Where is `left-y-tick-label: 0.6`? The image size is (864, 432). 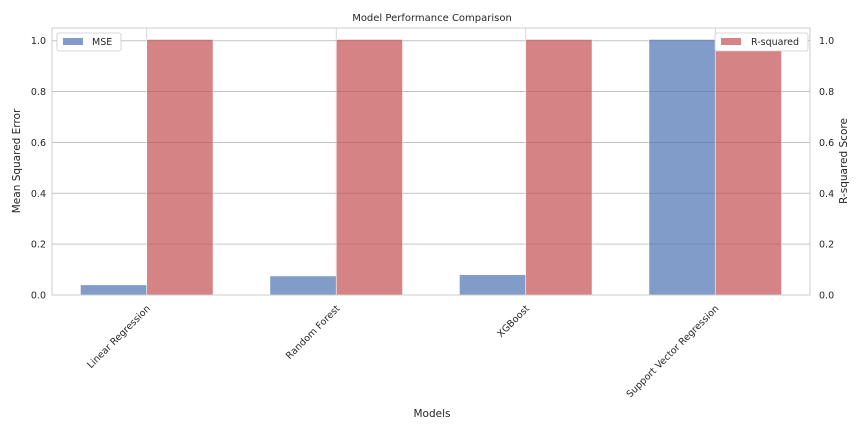
left-y-tick-label: 0.6 is located at coordinates (38, 143).